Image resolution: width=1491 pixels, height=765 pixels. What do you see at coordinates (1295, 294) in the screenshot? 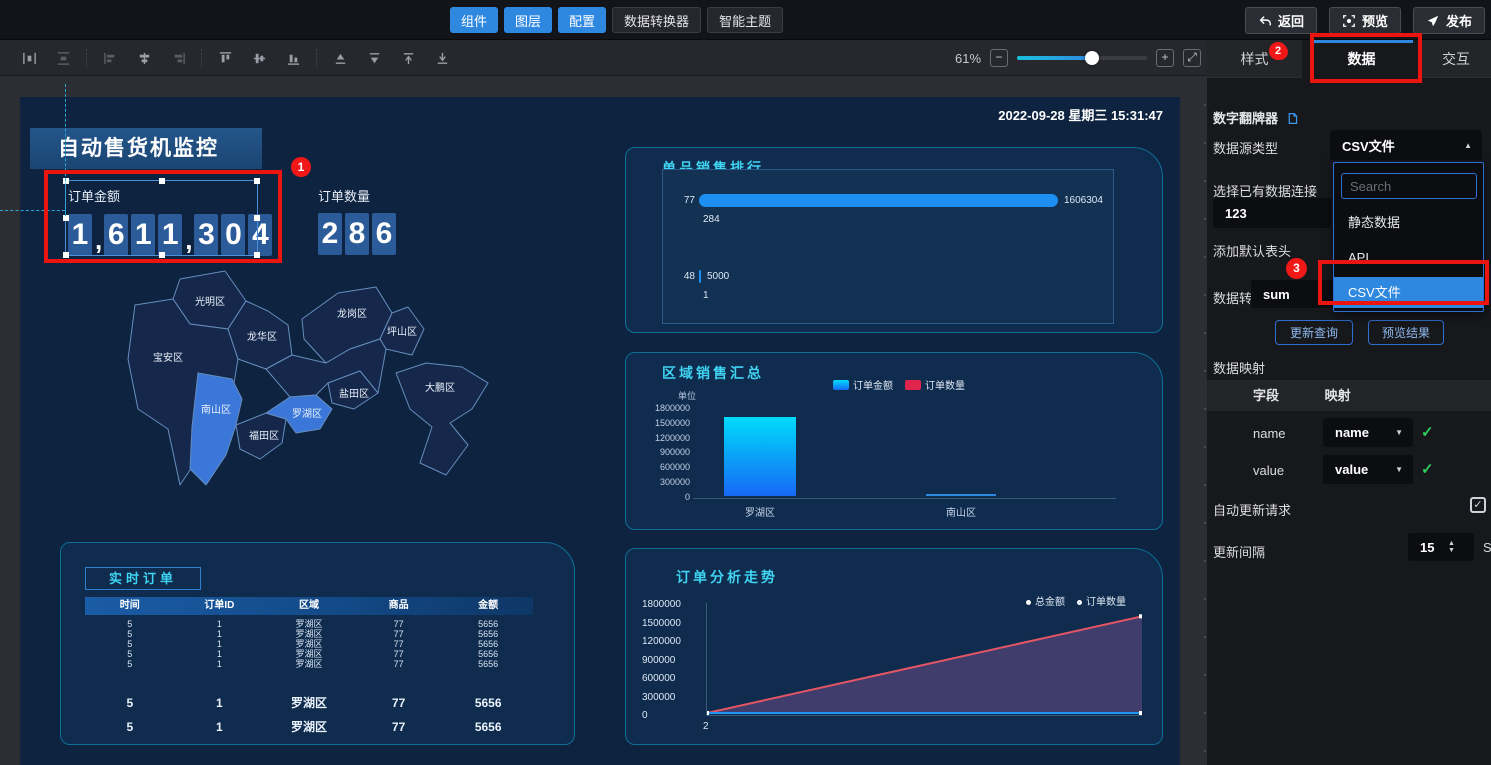
I see `transformer-select: sum` at bounding box center [1295, 294].